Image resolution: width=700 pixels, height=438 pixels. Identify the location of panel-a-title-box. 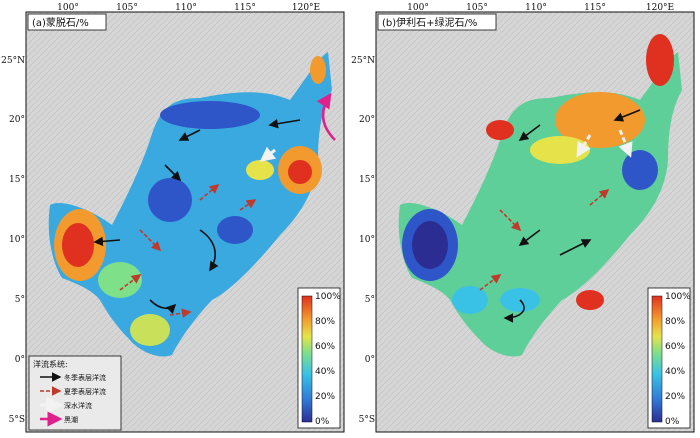
(67, 22).